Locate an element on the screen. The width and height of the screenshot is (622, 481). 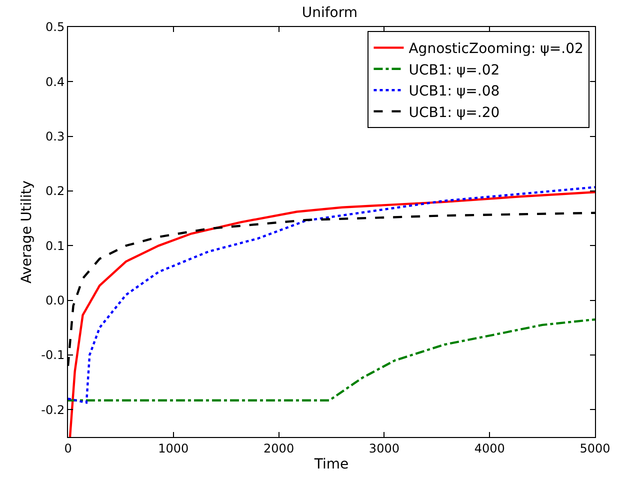
x-tick-label: 5000 is located at coordinates (595, 448).